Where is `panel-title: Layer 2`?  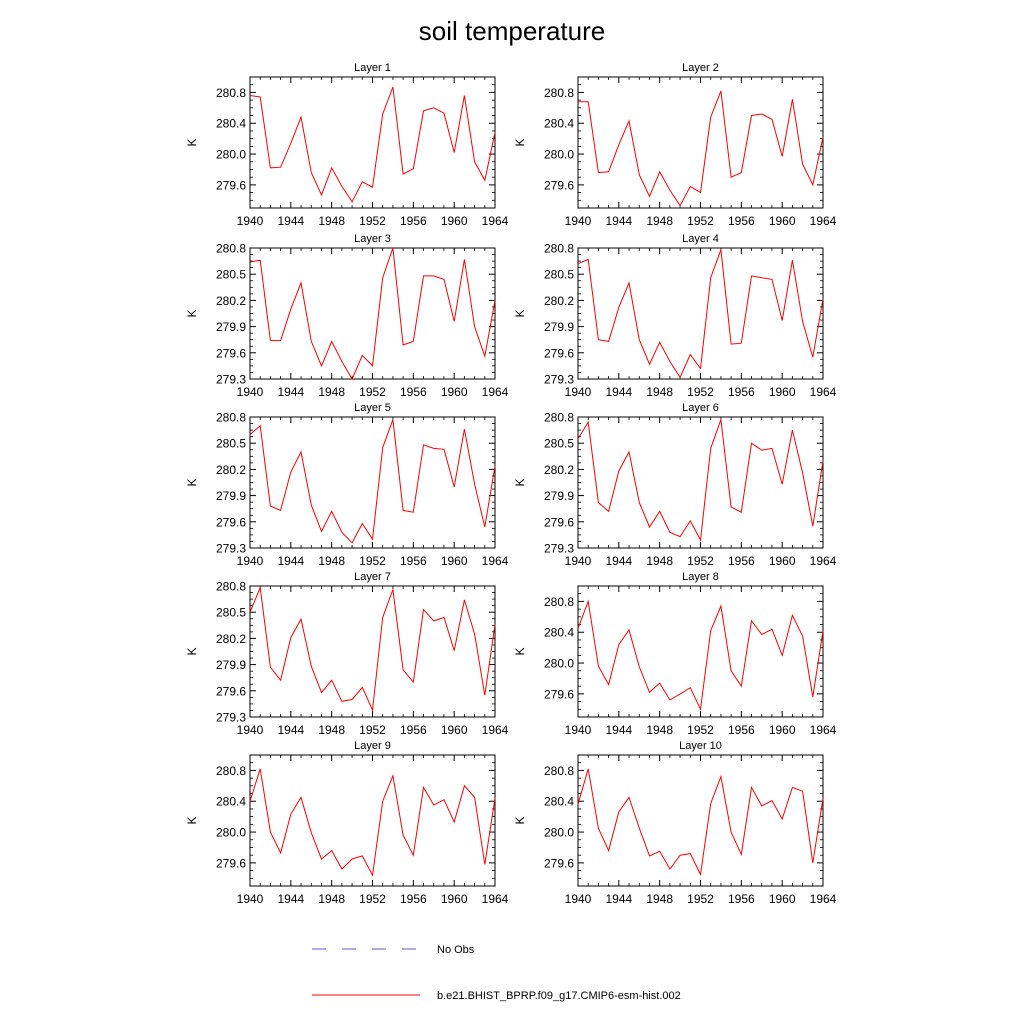 panel-title: Layer 2 is located at coordinates (700, 68).